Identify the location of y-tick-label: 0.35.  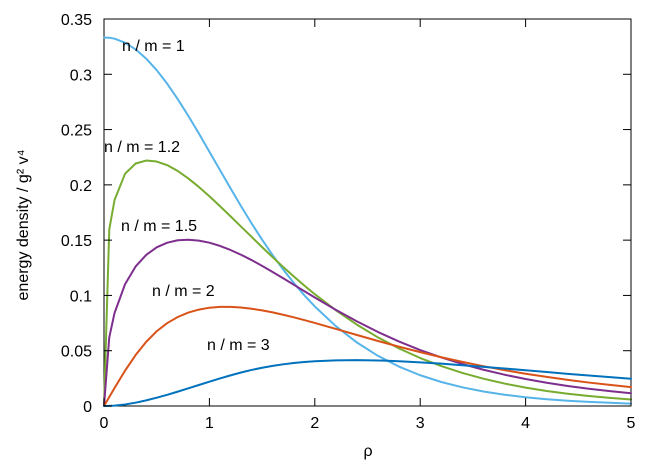
(76, 20).